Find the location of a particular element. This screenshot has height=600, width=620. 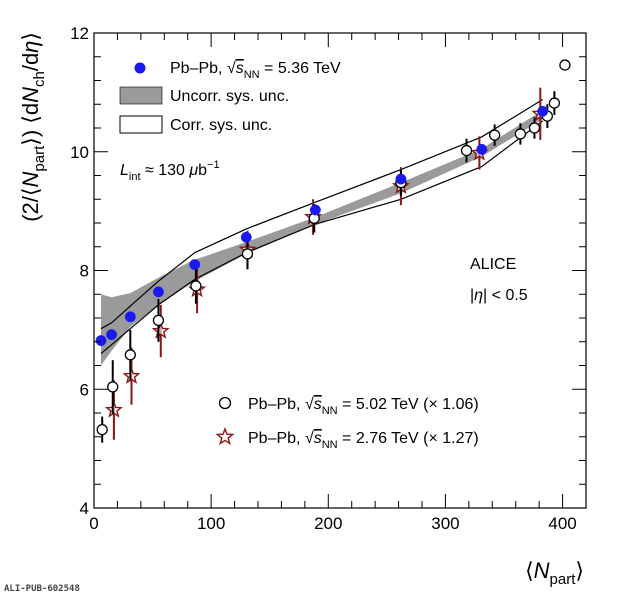

legend-marker-corr is located at coordinates (141, 124).